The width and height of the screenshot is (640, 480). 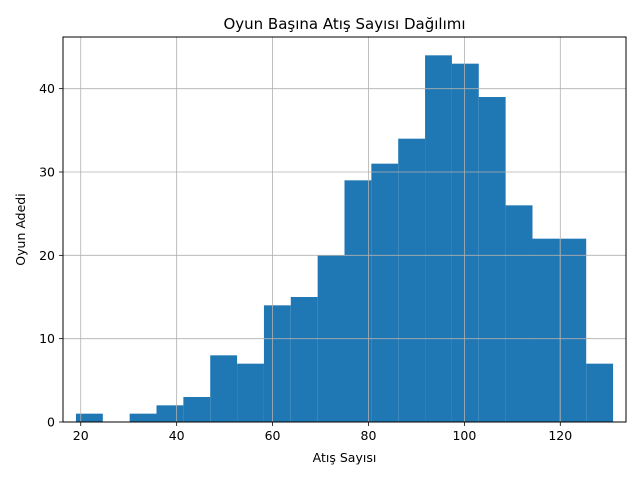 What do you see at coordinates (51, 422) in the screenshot?
I see `y-tick-label: 0` at bounding box center [51, 422].